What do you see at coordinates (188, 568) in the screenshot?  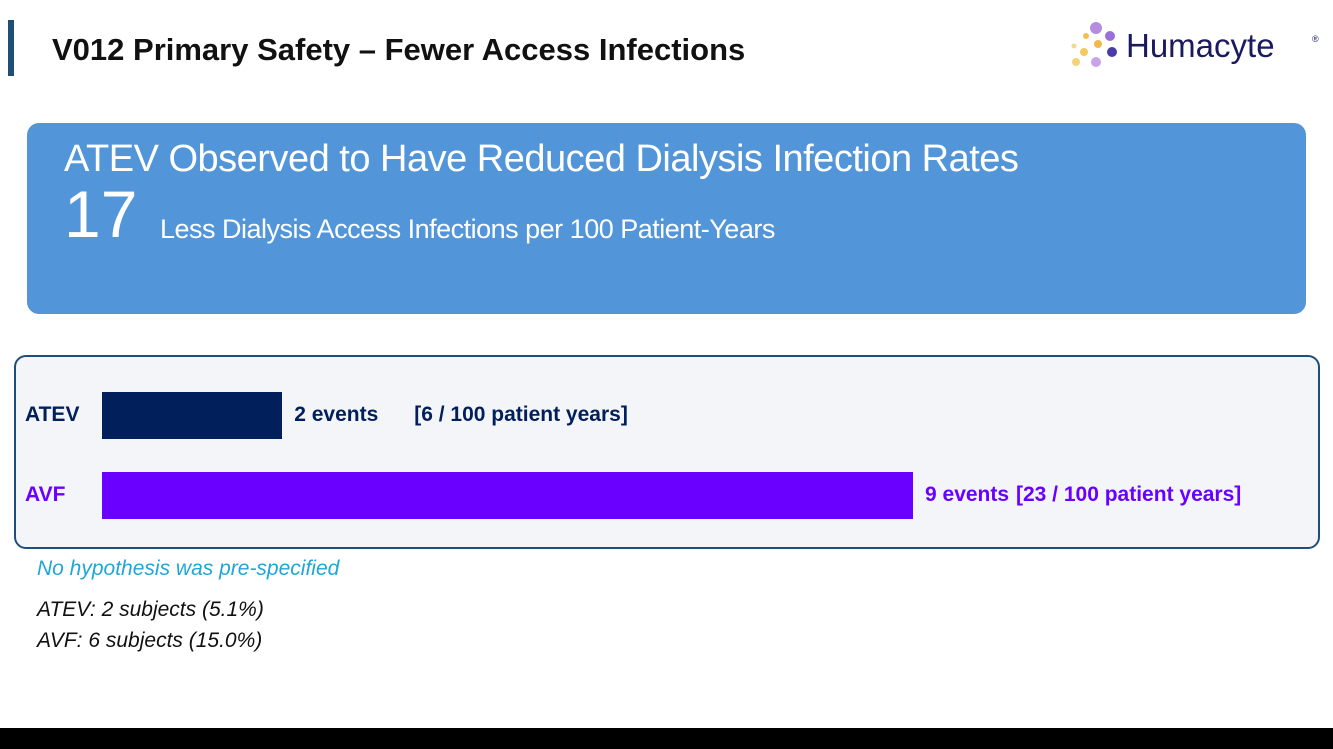 I see `hypothesis-note: No hypothesis was pre-specified` at bounding box center [188, 568].